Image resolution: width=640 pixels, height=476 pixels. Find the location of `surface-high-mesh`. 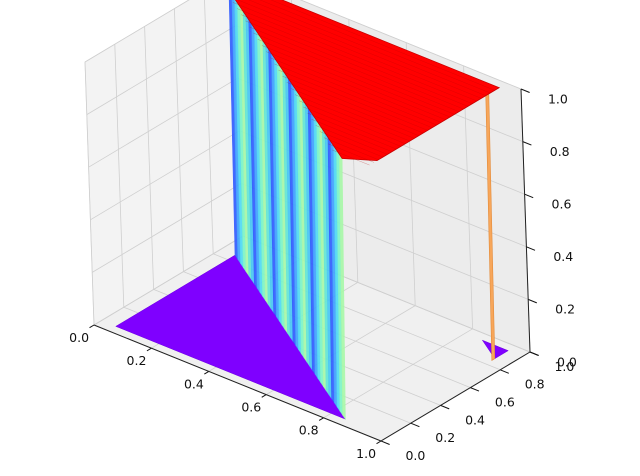

surface-high-mesh is located at coordinates (363, 83).